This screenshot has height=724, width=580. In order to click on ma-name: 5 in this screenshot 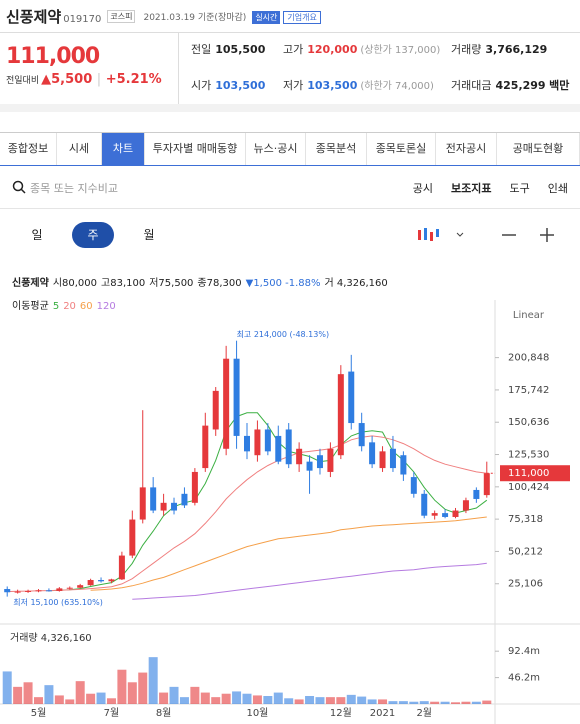, I will do `click(56, 306)`.